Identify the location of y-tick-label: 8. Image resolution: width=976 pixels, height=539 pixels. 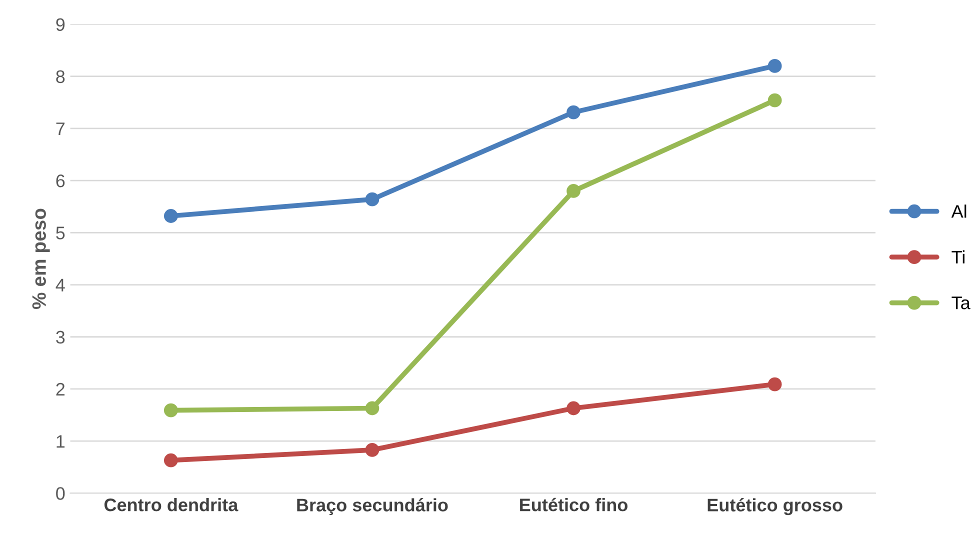
(60, 77).